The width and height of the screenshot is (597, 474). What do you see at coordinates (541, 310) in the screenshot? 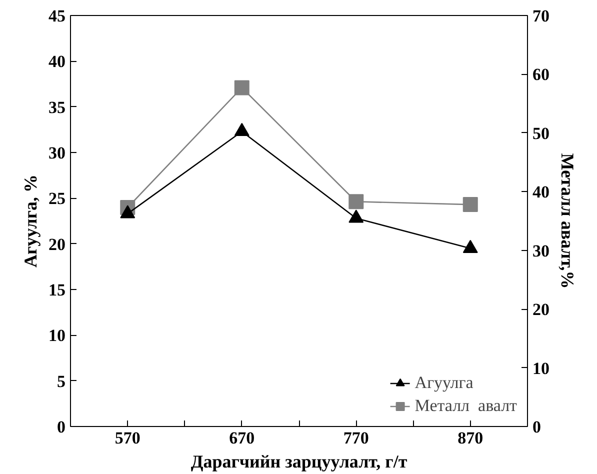
I see `y2-tick-label: 20` at bounding box center [541, 310].